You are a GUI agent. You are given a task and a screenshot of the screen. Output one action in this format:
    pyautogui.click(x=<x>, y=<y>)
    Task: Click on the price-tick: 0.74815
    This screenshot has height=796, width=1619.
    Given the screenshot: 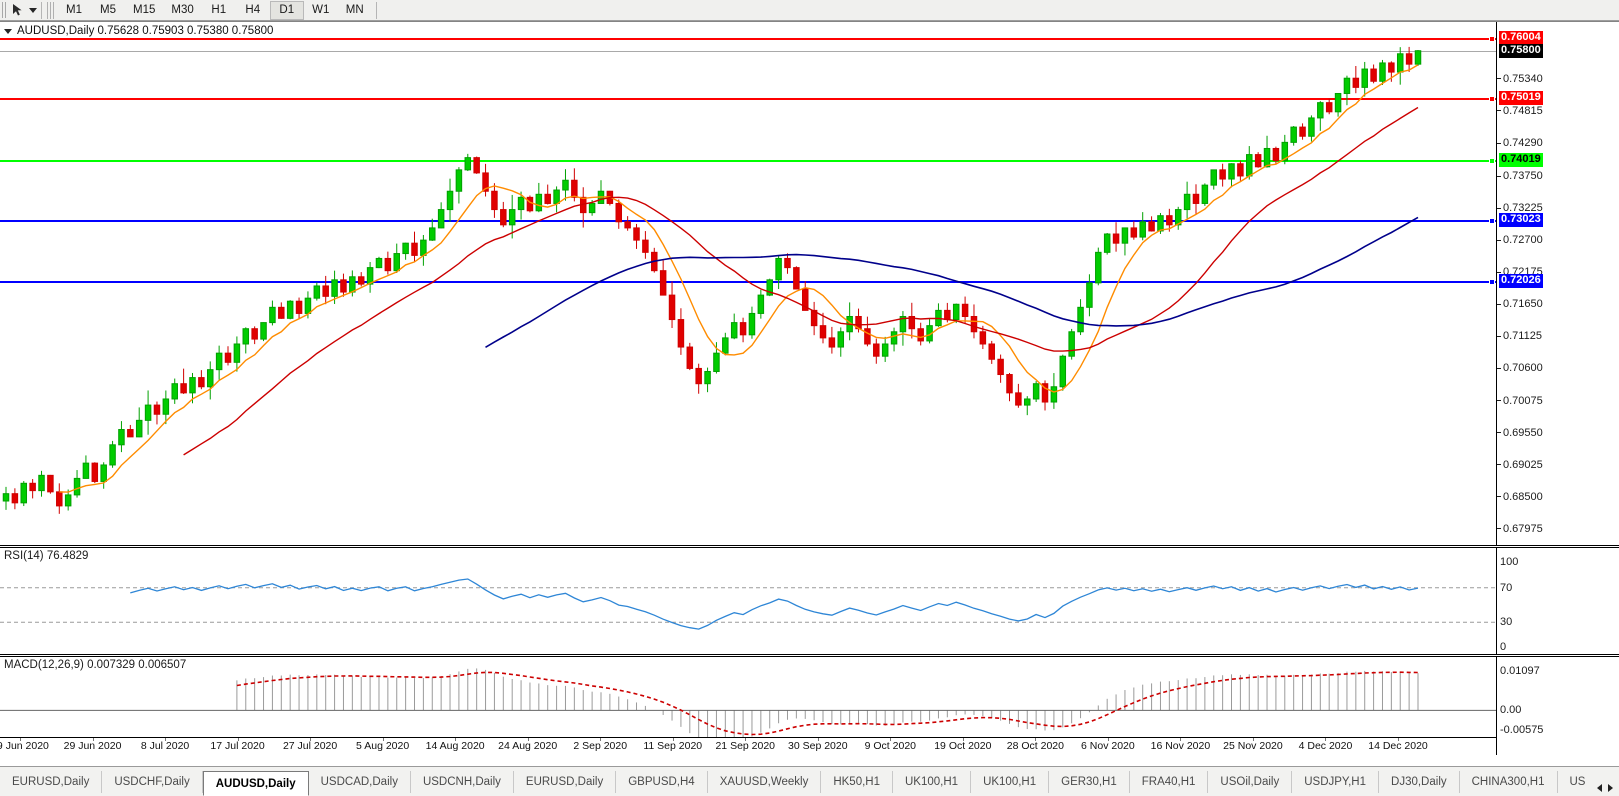 What is the action you would take?
    pyautogui.click(x=1520, y=111)
    